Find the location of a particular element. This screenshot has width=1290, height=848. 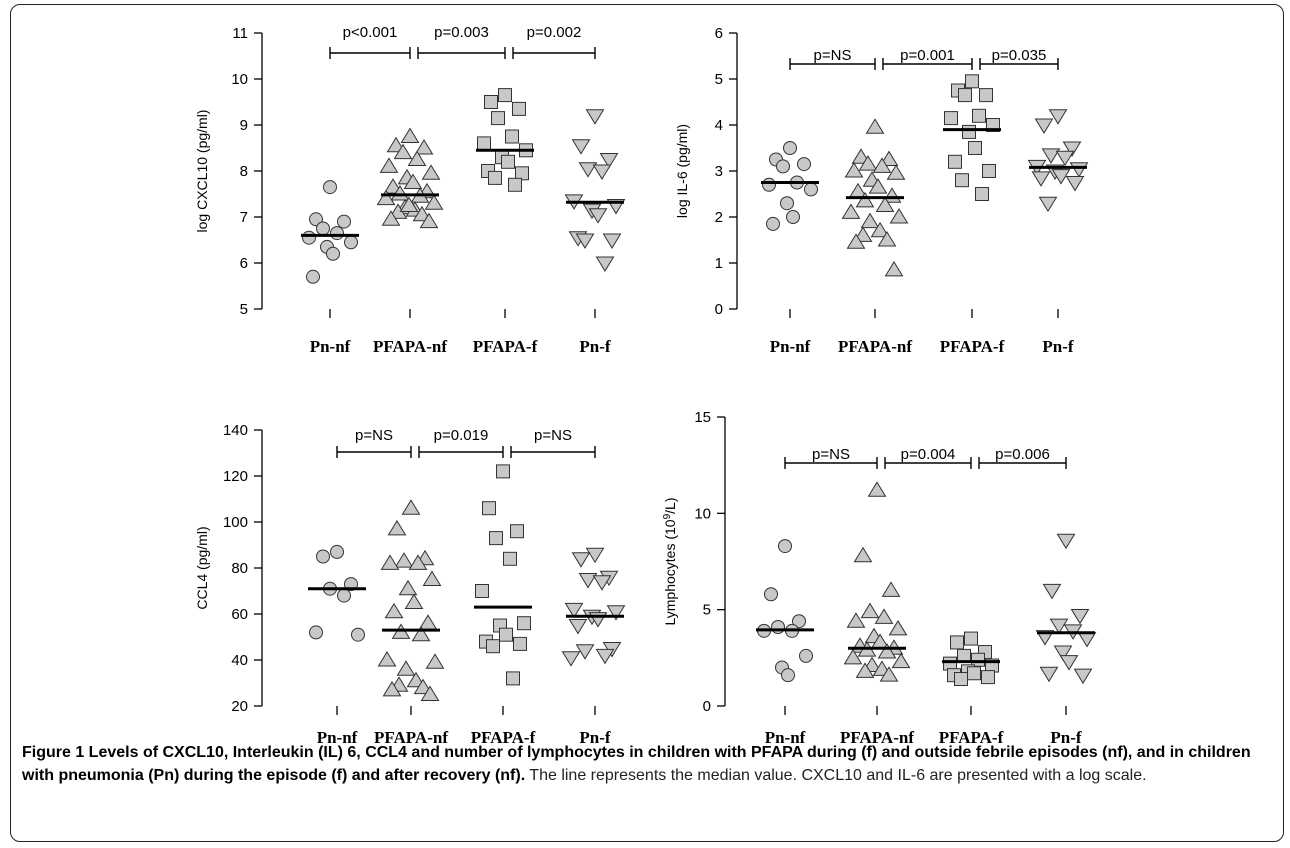

y-axis-label: log IL-6 (pg/ml) is located at coordinates (682, 171).